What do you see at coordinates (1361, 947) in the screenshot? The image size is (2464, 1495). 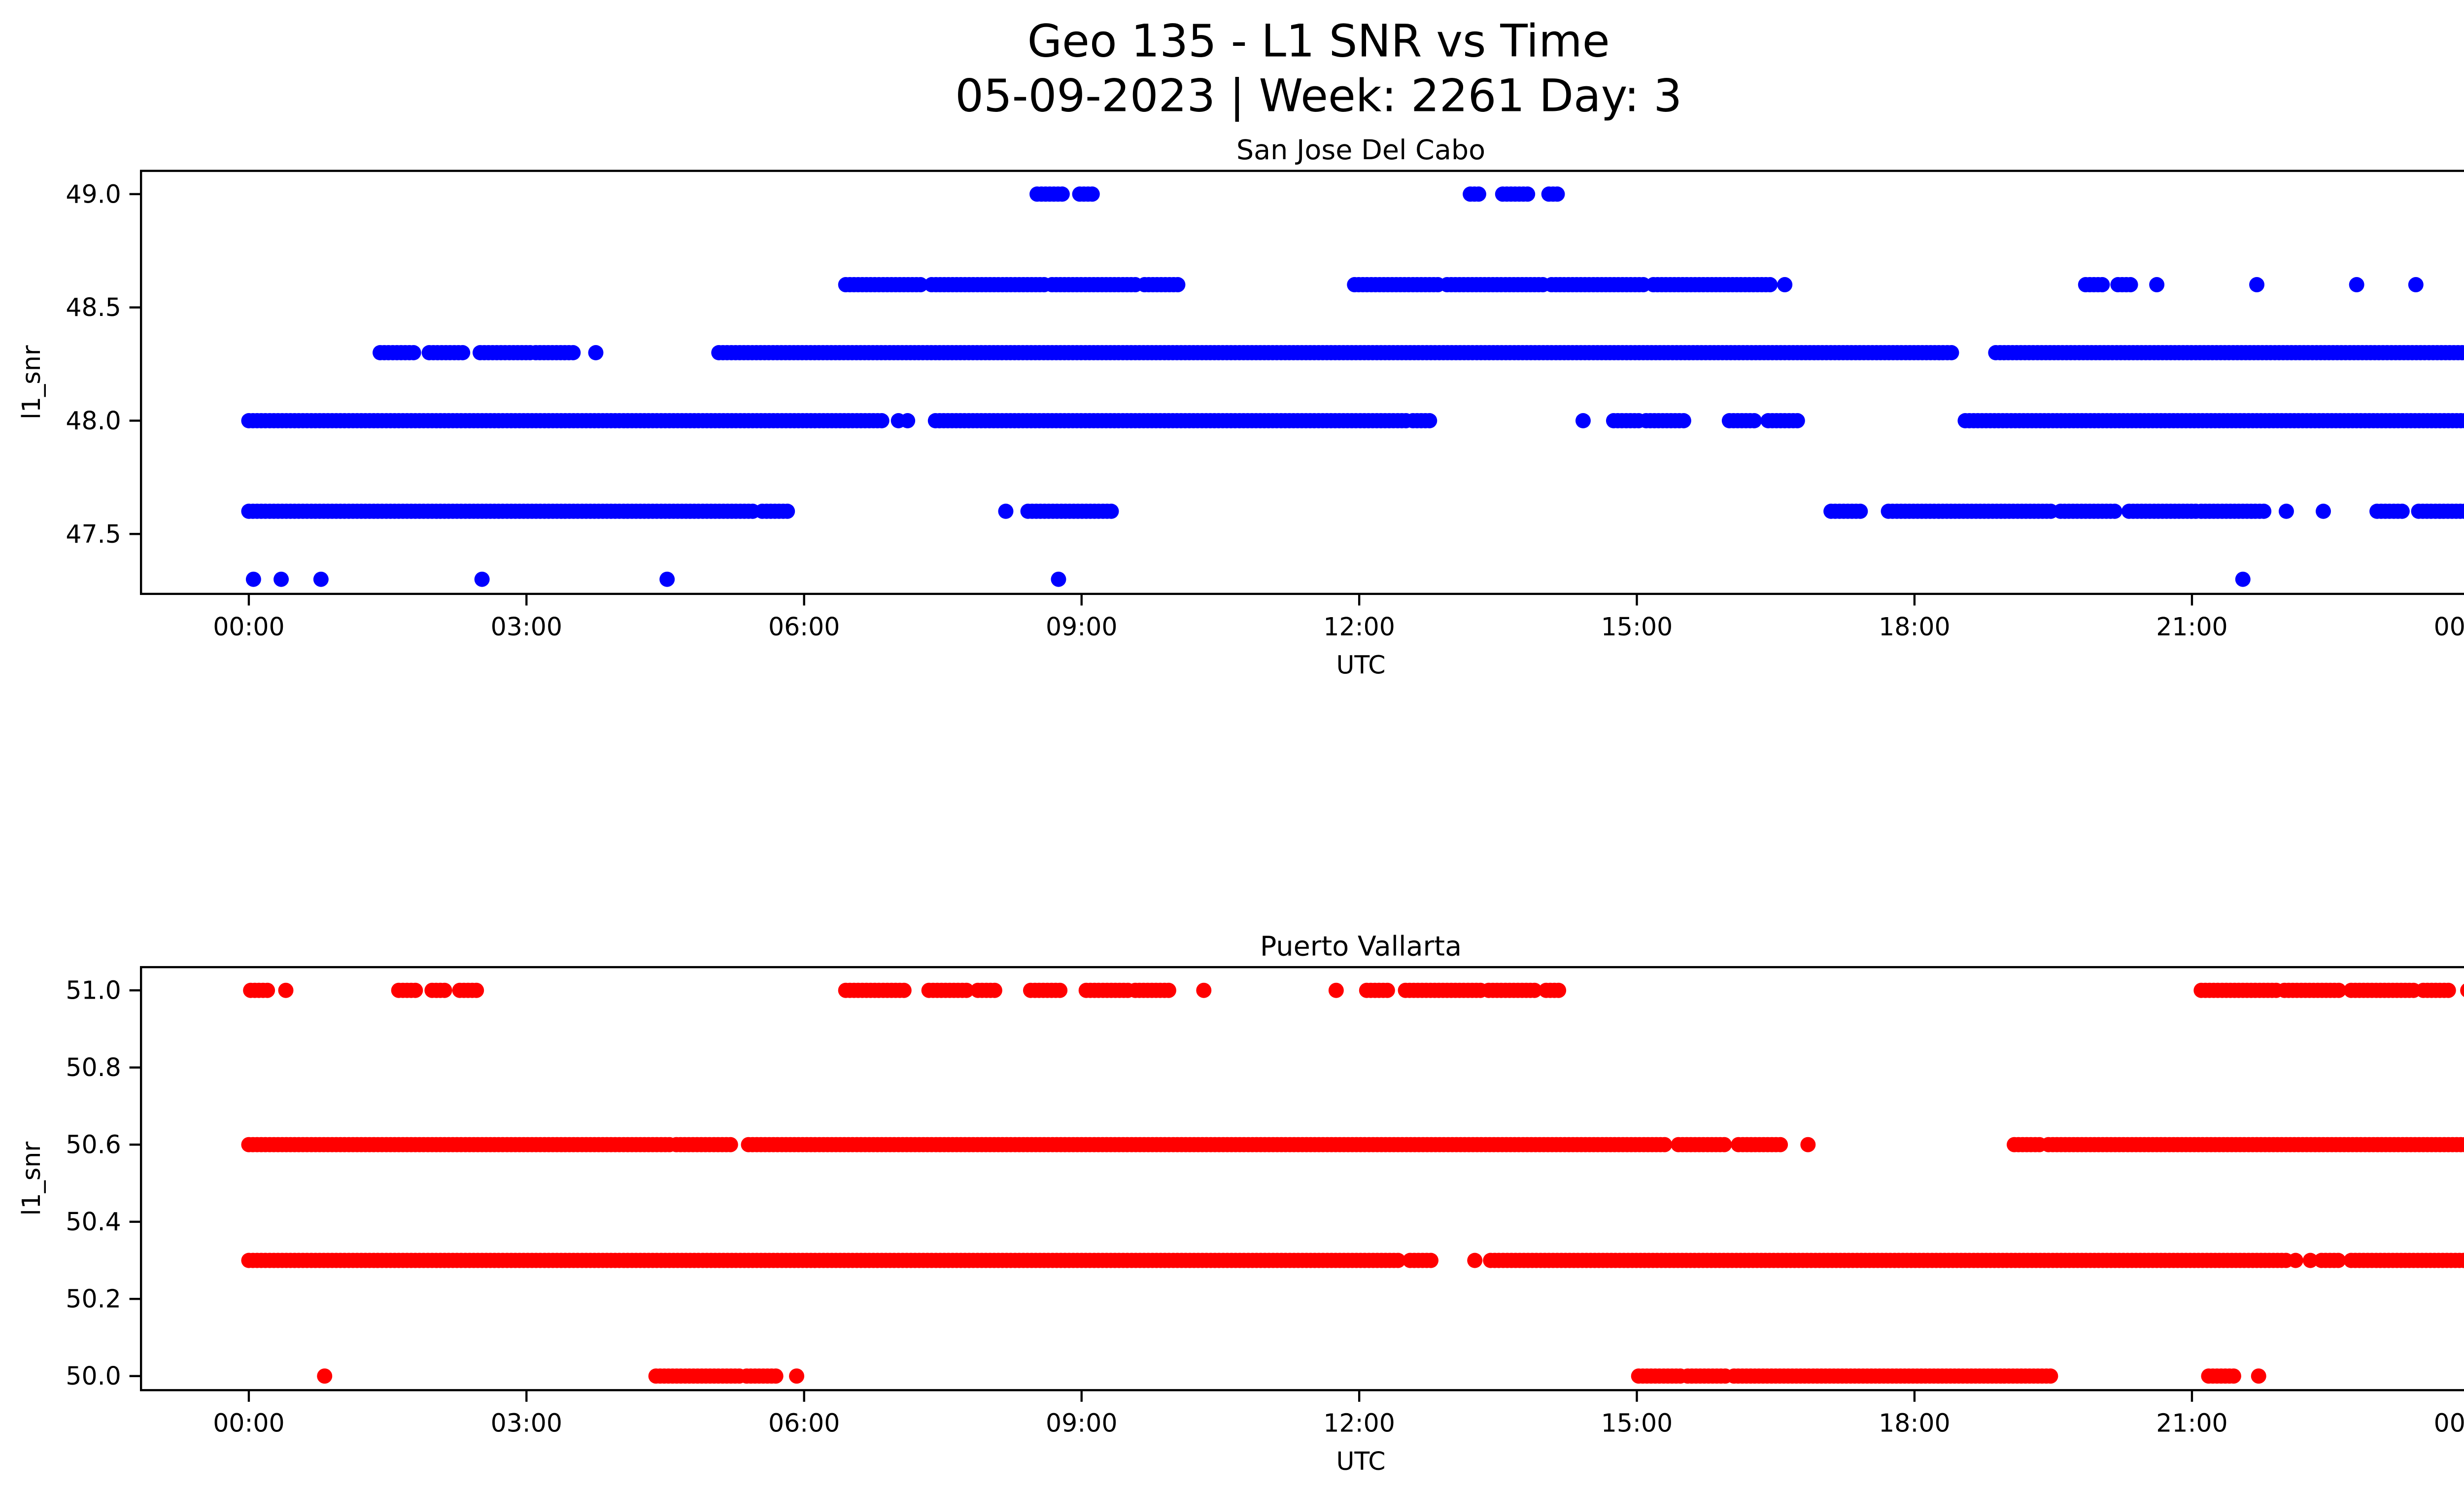 I see `subplot-title: Puerto Vallarta` at bounding box center [1361, 947].